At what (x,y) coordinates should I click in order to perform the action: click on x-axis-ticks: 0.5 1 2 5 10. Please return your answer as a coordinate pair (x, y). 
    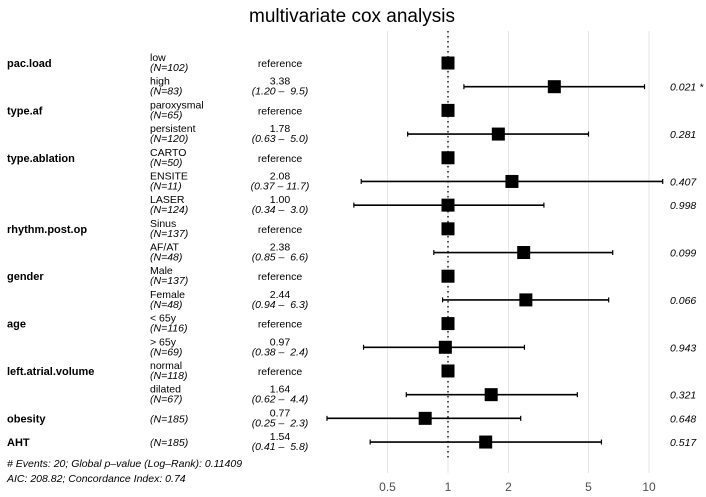
    Looking at the image, I should click on (517, 487).